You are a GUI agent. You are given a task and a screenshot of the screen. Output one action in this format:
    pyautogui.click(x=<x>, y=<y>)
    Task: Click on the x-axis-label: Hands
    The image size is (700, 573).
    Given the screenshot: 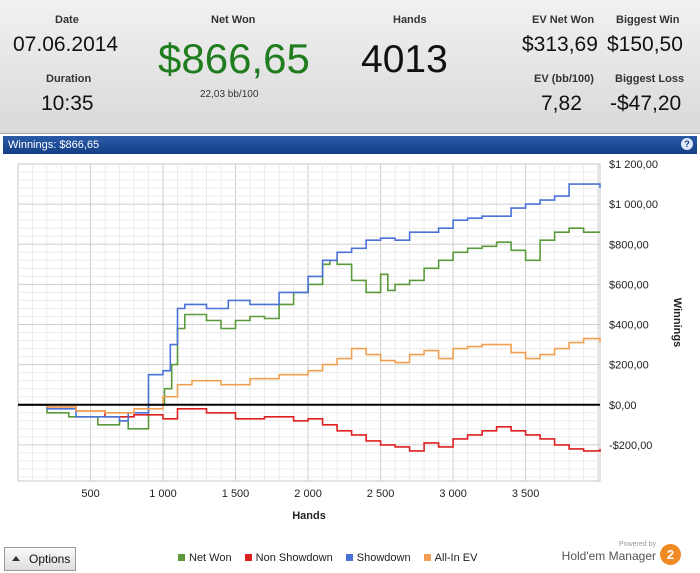 What is the action you would take?
    pyautogui.click(x=309, y=516)
    